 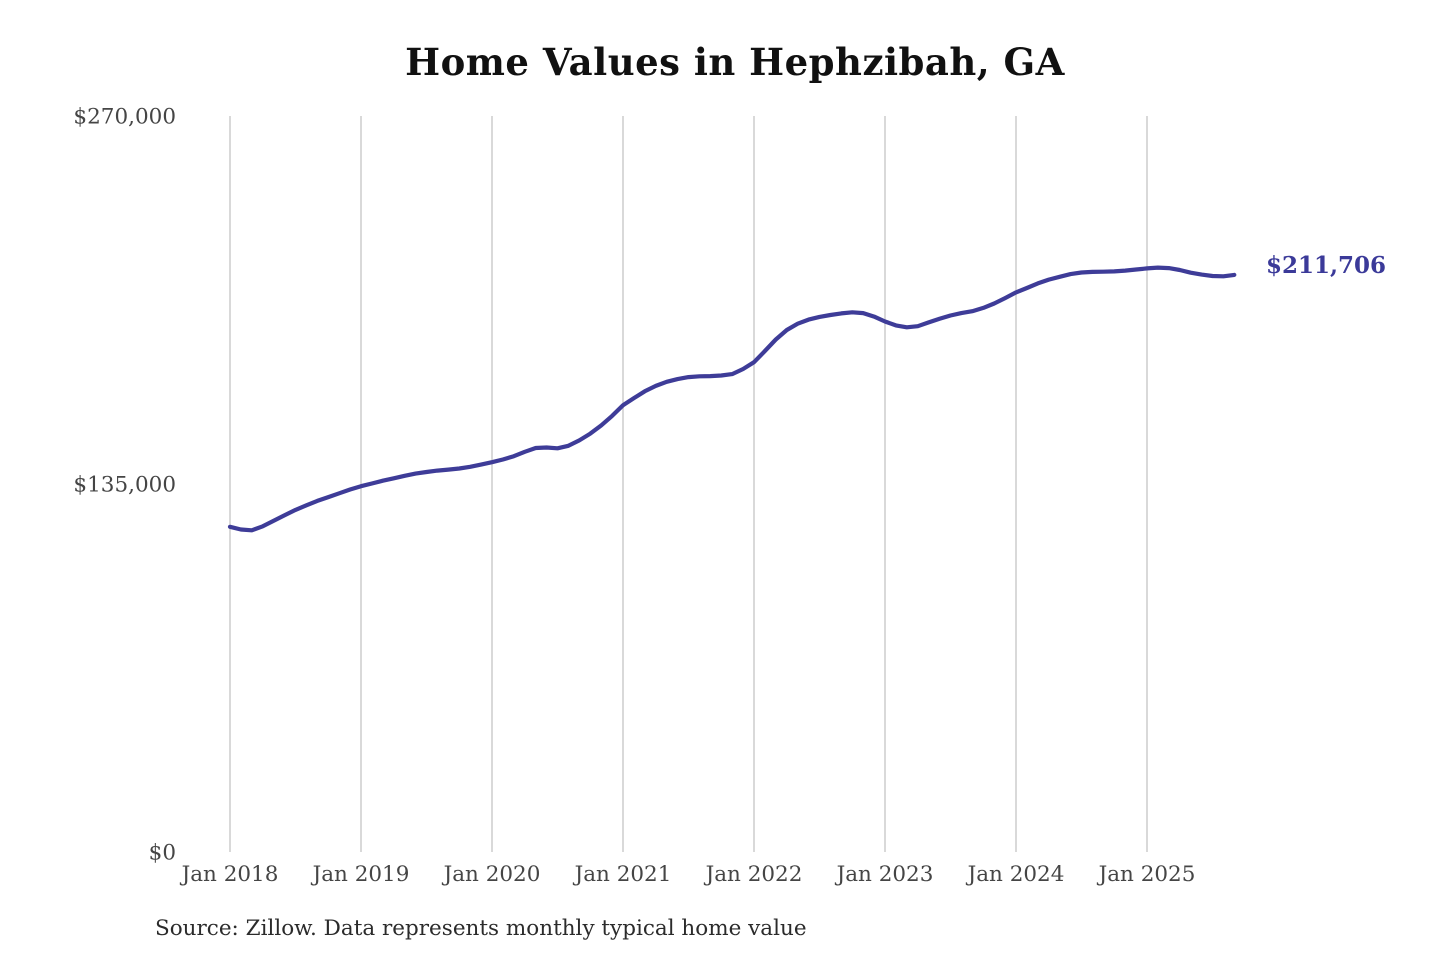 I want to click on x-tick-label: Jan 2019, so click(x=360, y=874).